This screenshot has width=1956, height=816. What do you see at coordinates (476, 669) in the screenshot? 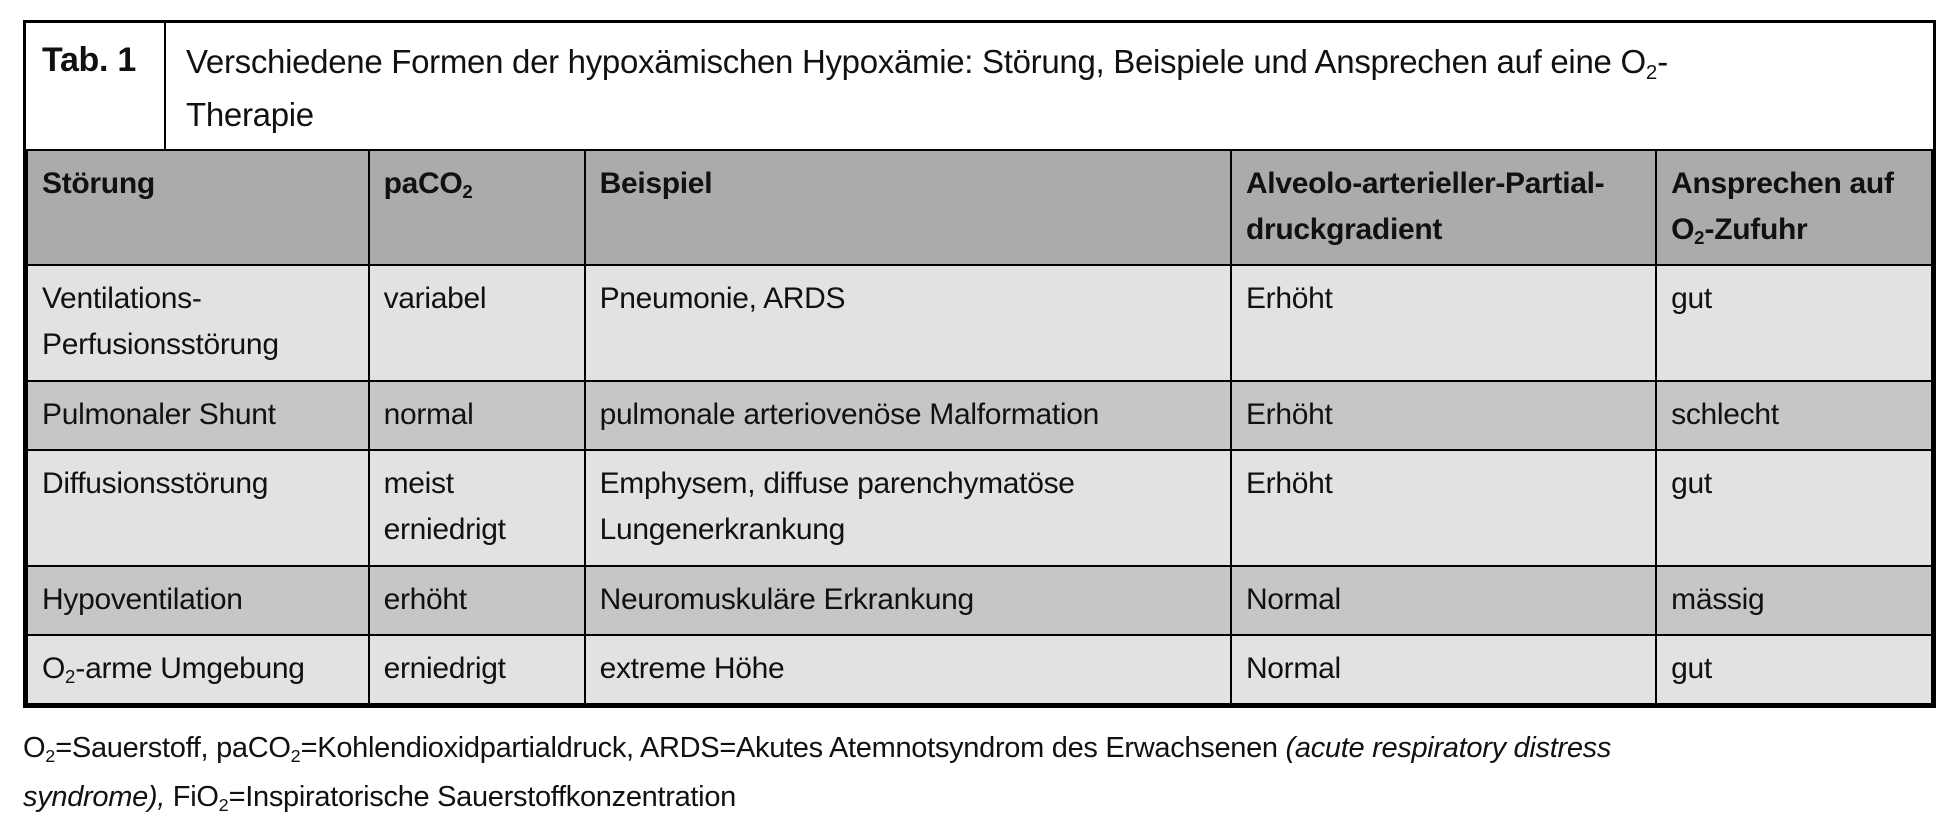
I see `cell-paco2: erniedrigt` at bounding box center [476, 669].